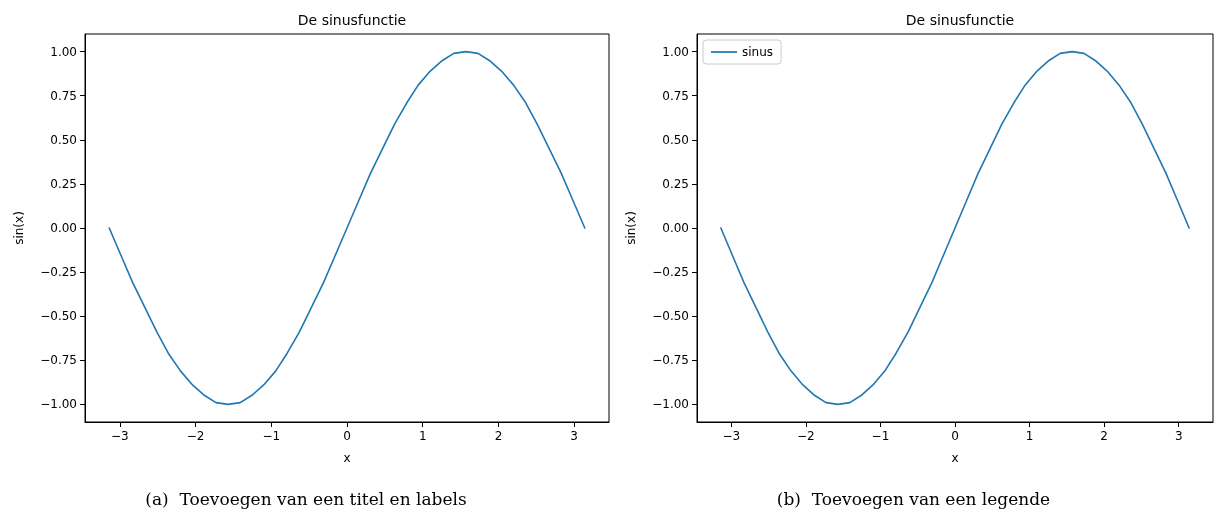 Image resolution: width=1215 pixels, height=515 pixels. Describe the element at coordinates (306, 498) in the screenshot. I see `text: (a) Toevoegen van een titel en labels` at that location.